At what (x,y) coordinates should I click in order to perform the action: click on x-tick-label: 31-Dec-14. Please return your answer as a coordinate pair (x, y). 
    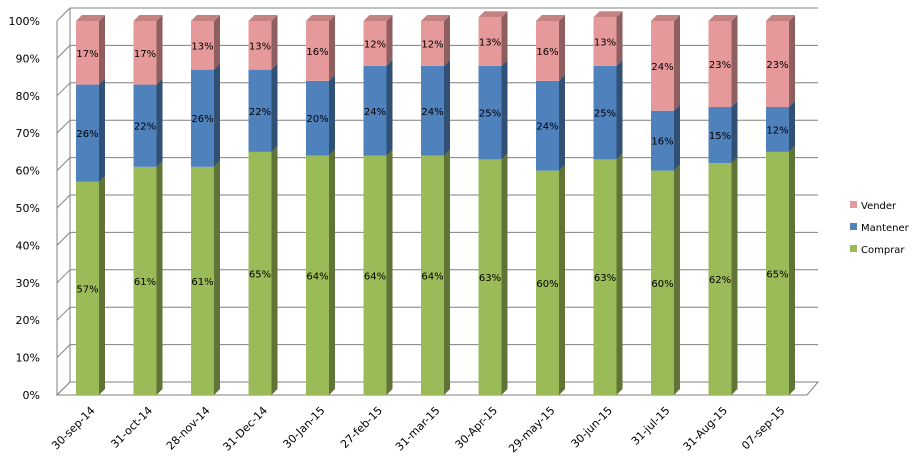
    Looking at the image, I should click on (245, 429).